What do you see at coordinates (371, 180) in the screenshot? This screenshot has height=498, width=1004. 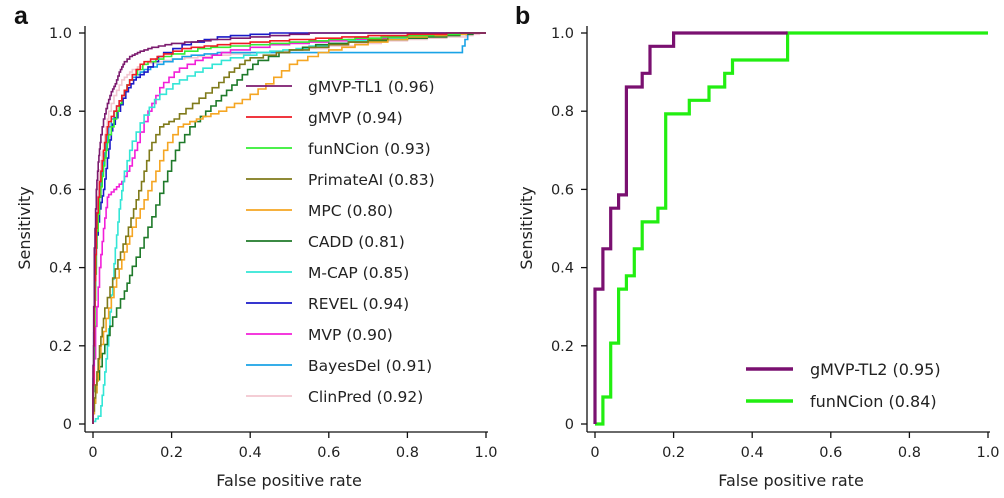 I see `legend-label: PrimateAI (0.83)` at bounding box center [371, 180].